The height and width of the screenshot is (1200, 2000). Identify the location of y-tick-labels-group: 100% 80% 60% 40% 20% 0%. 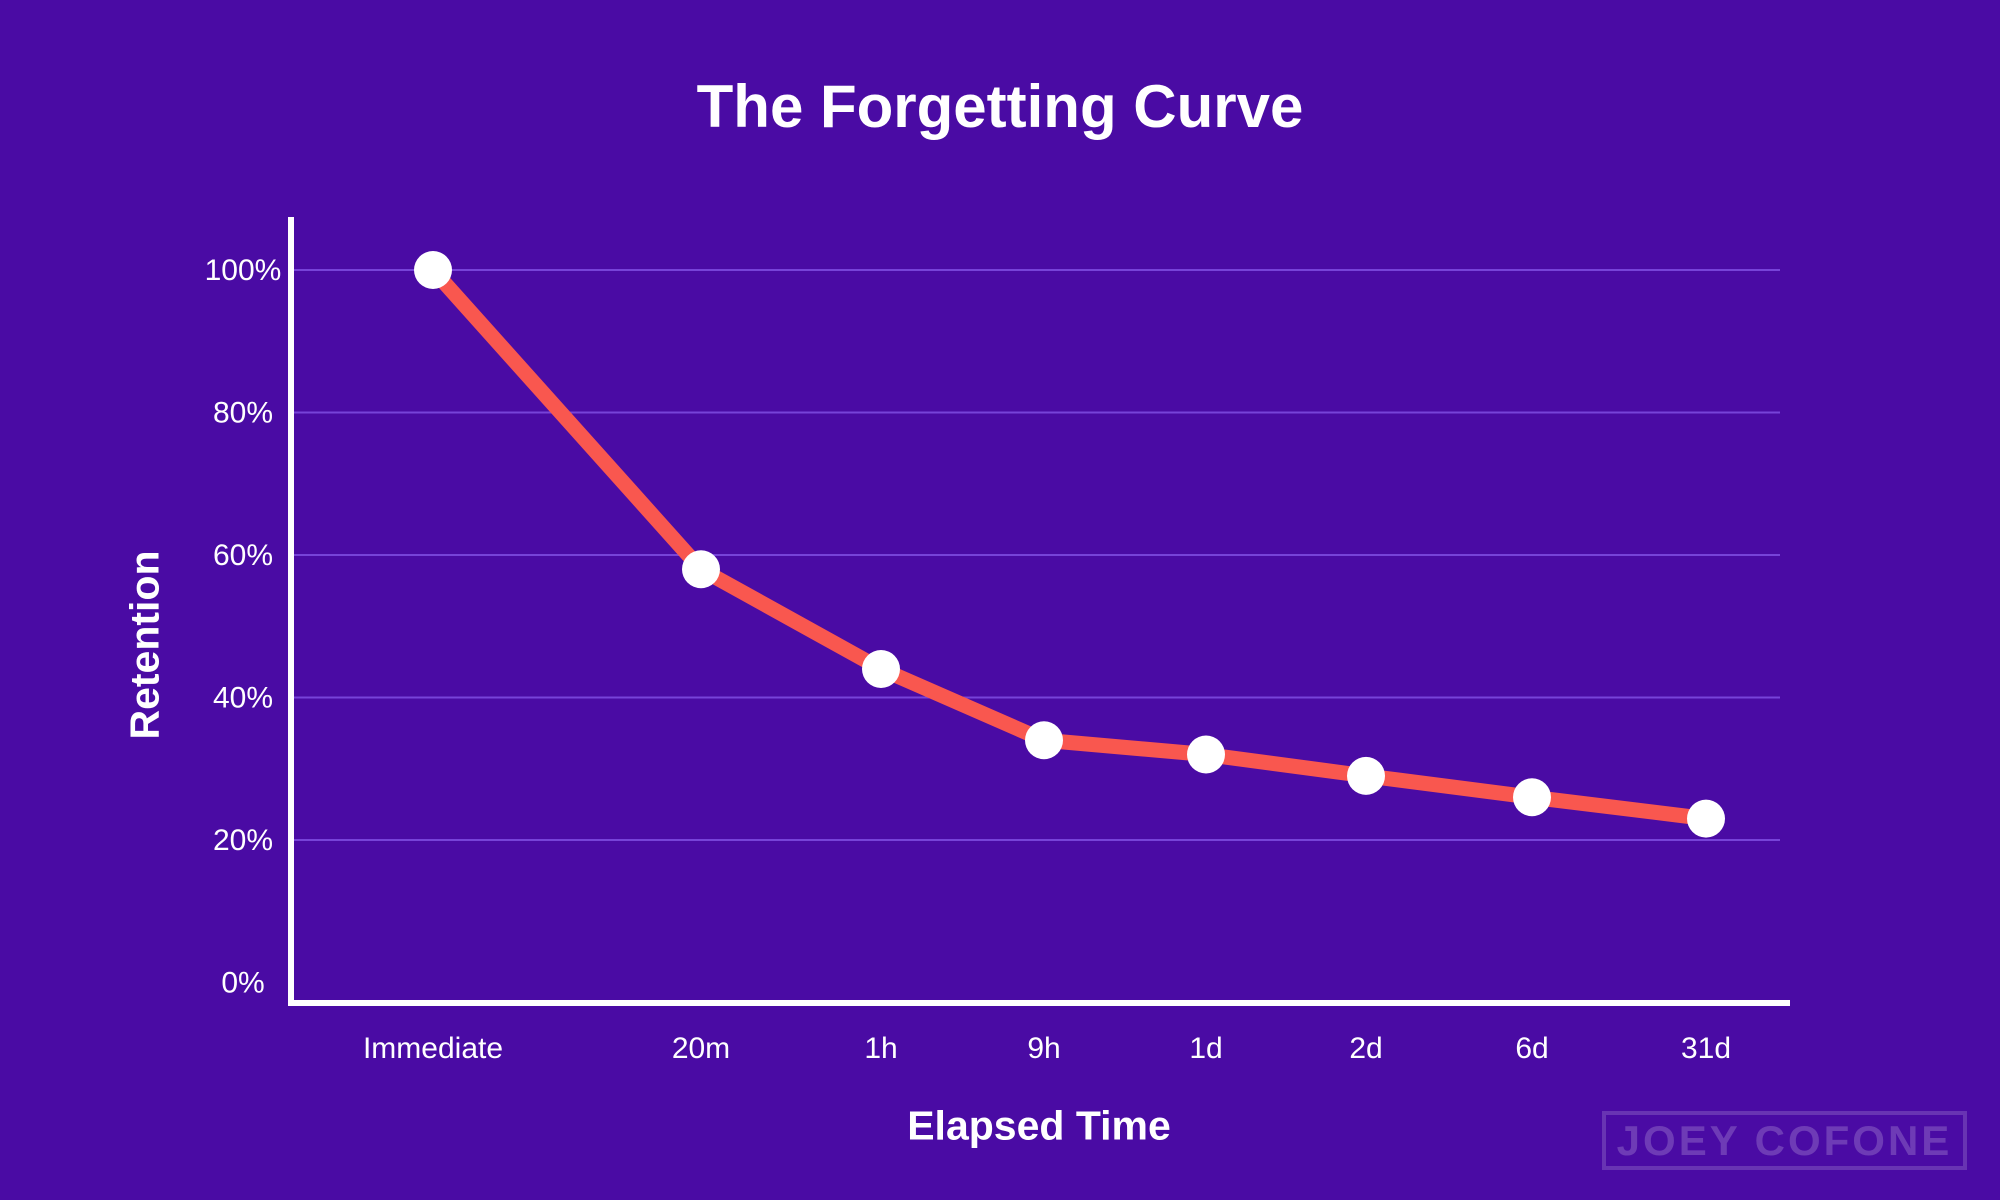
(243, 627).